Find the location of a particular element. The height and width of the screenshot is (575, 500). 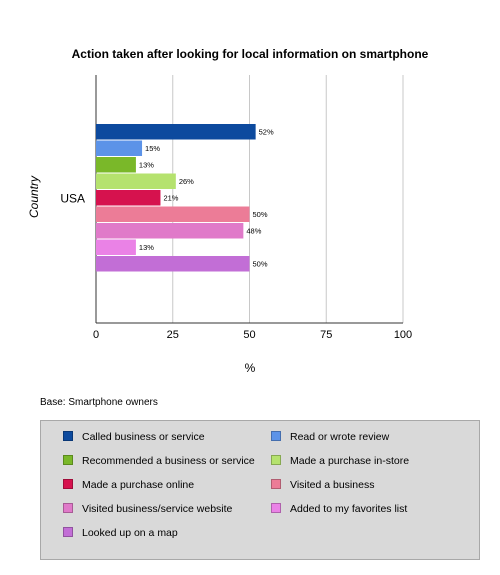

x-axis-ticks: 0 25 50 75 100 is located at coordinates (252, 335).